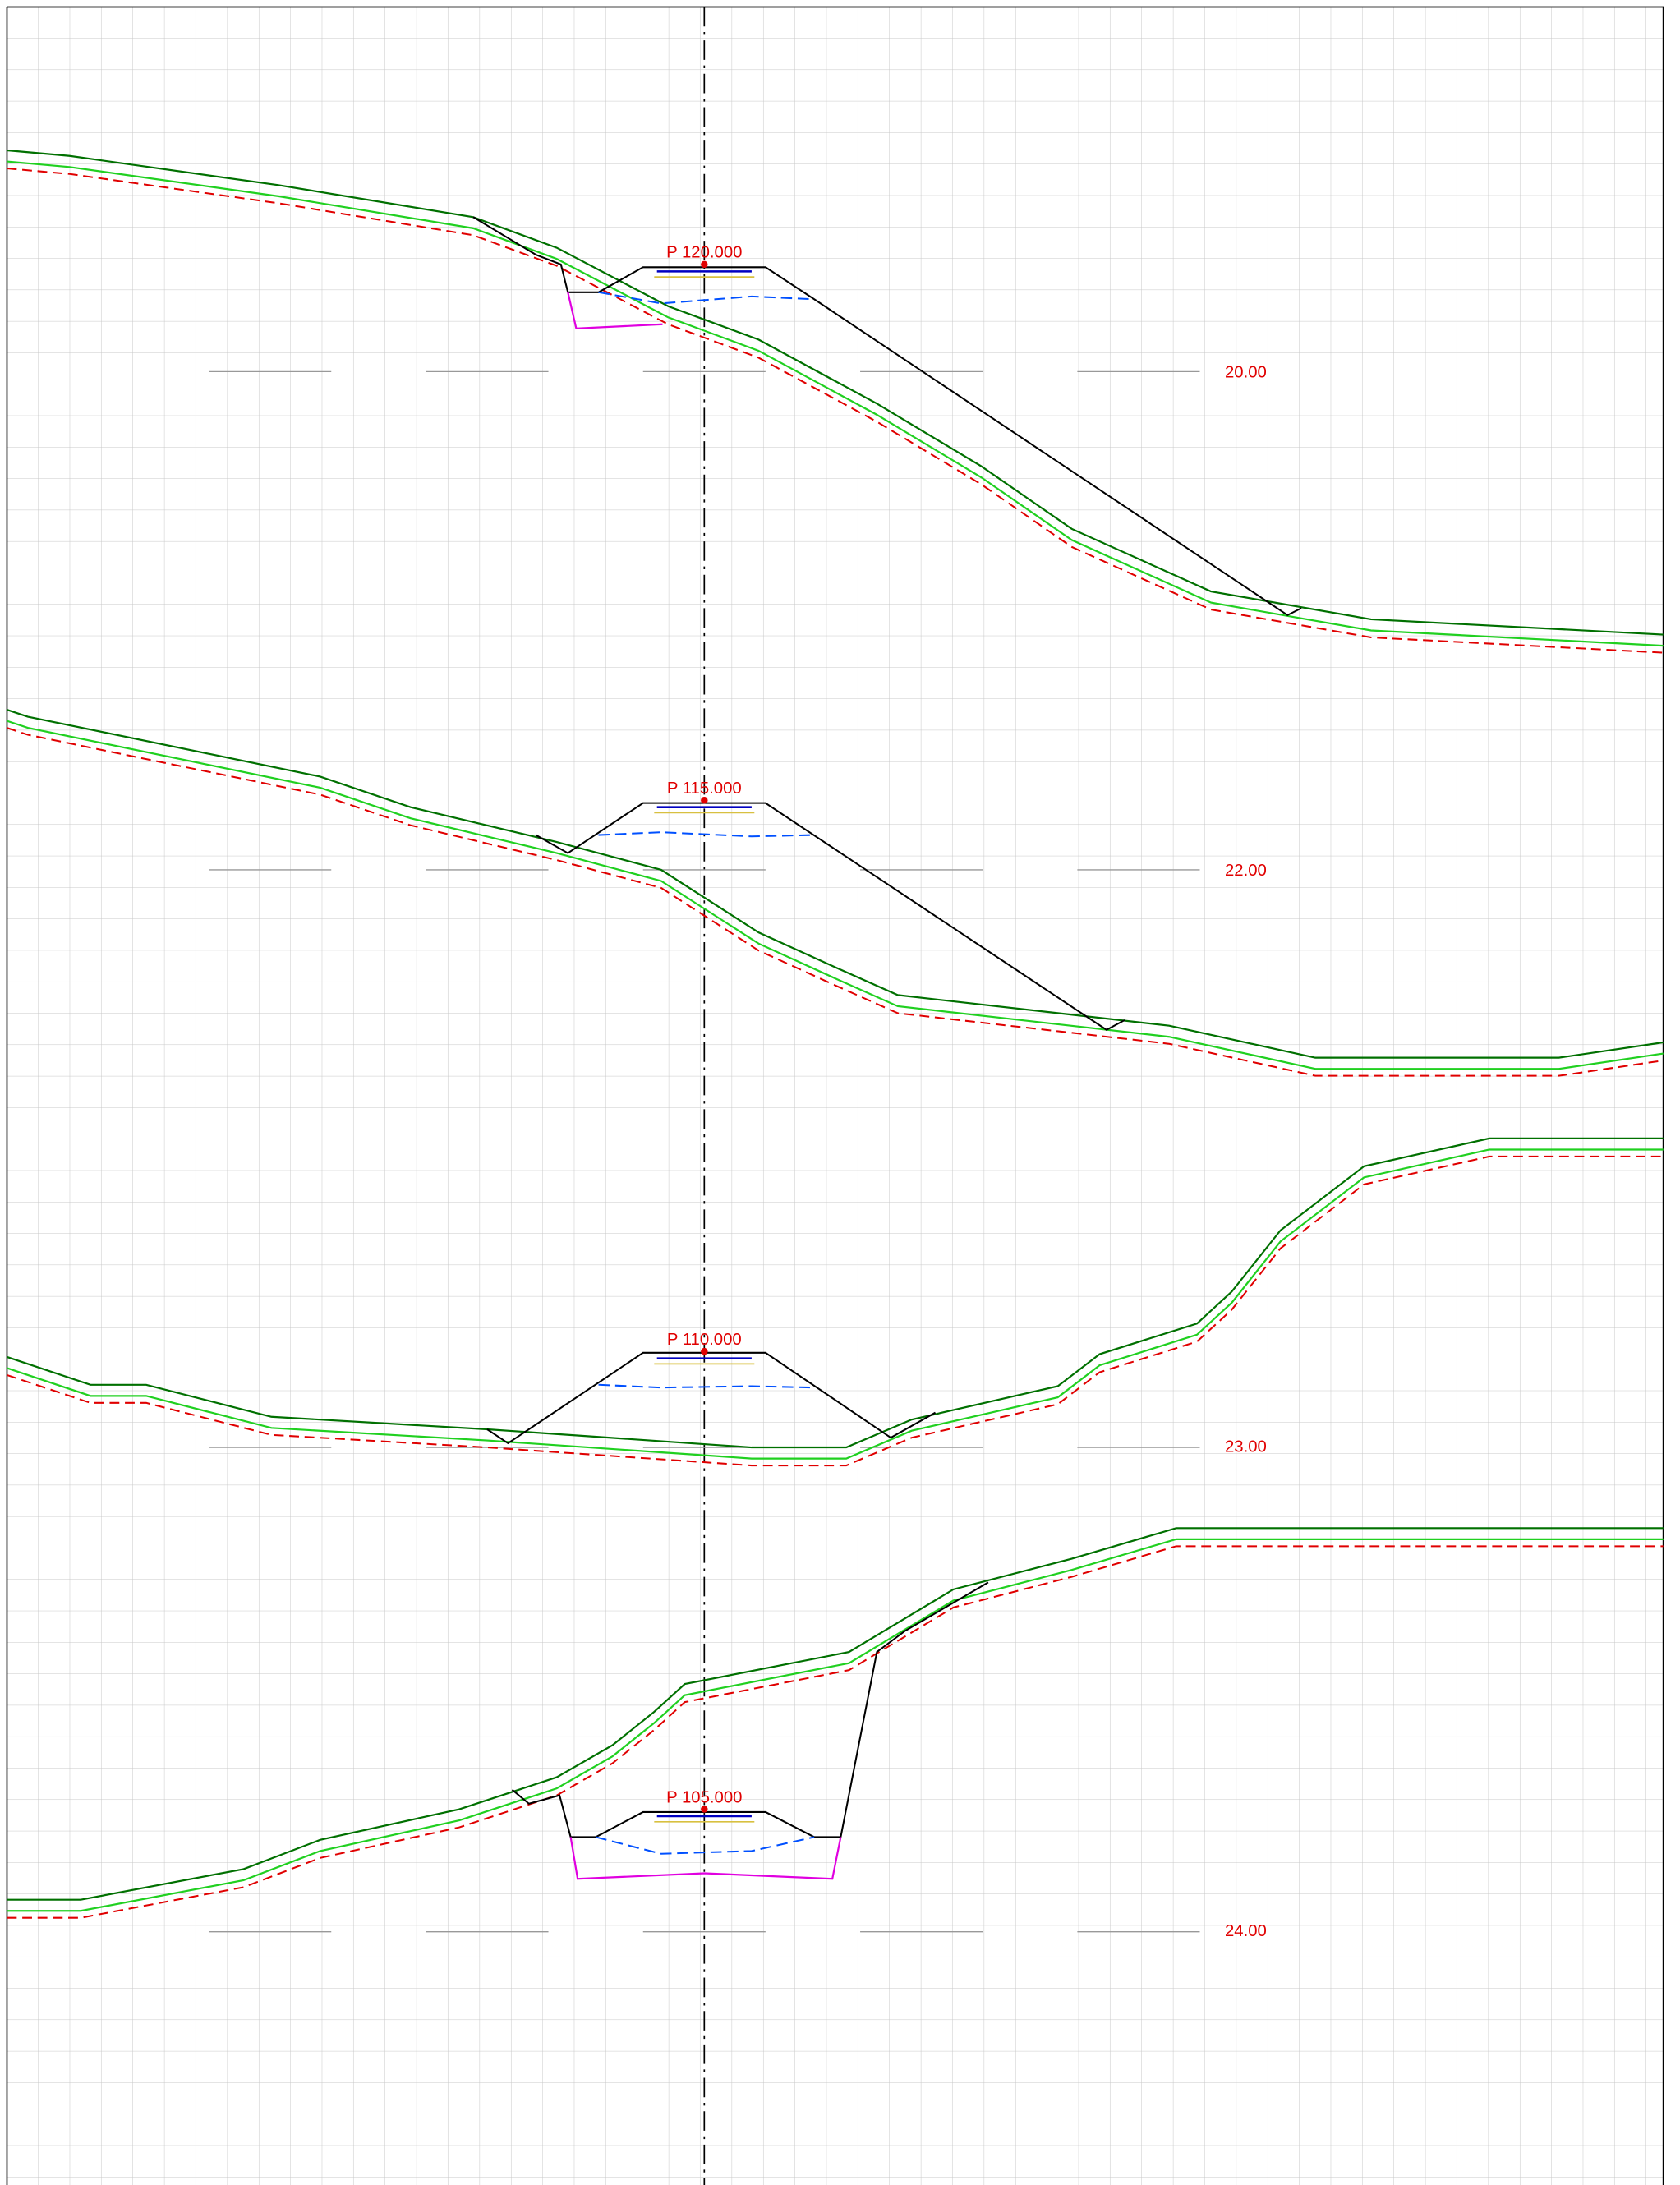 Image resolution: width=1680 pixels, height=2185 pixels. I want to click on ground-offset-line, so click(835, 1304).